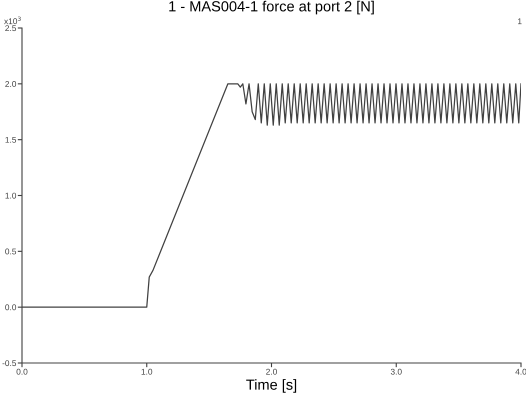 This screenshot has height=401, width=526. I want to click on chart-title: 1 - MAS004-1 force at port 2 [N], so click(271, 7).